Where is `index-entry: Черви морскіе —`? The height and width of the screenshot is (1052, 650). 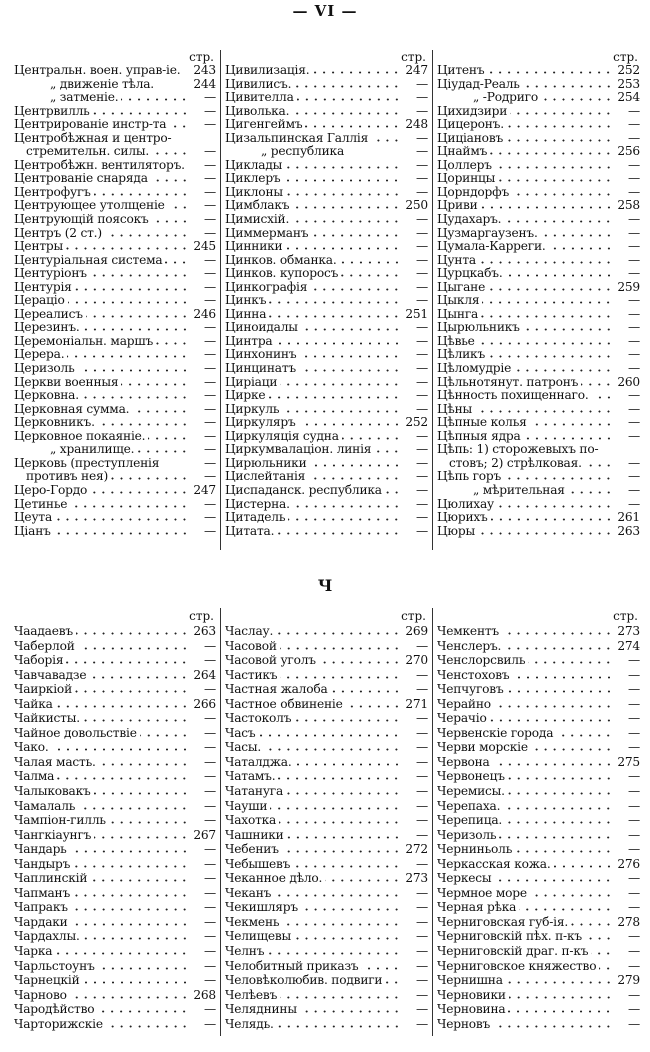 index-entry: Черви морскіе — is located at coordinates (538, 747).